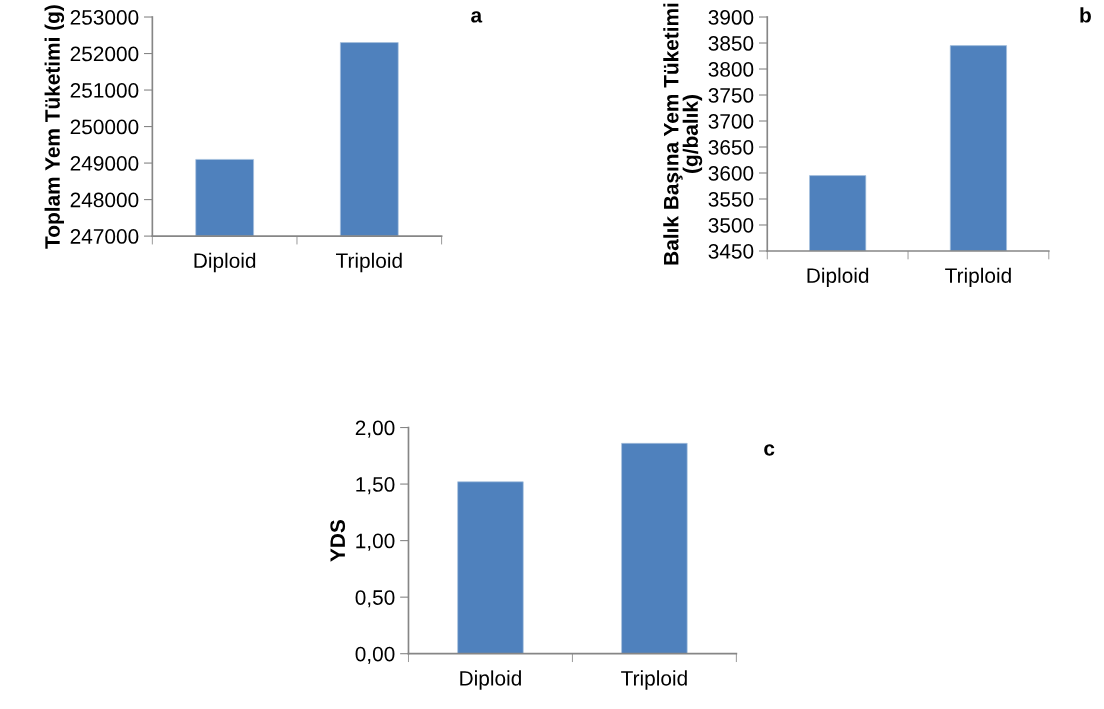 This screenshot has height=709, width=1104. What do you see at coordinates (731, 43) in the screenshot?
I see `y-tick-label: 3850` at bounding box center [731, 43].